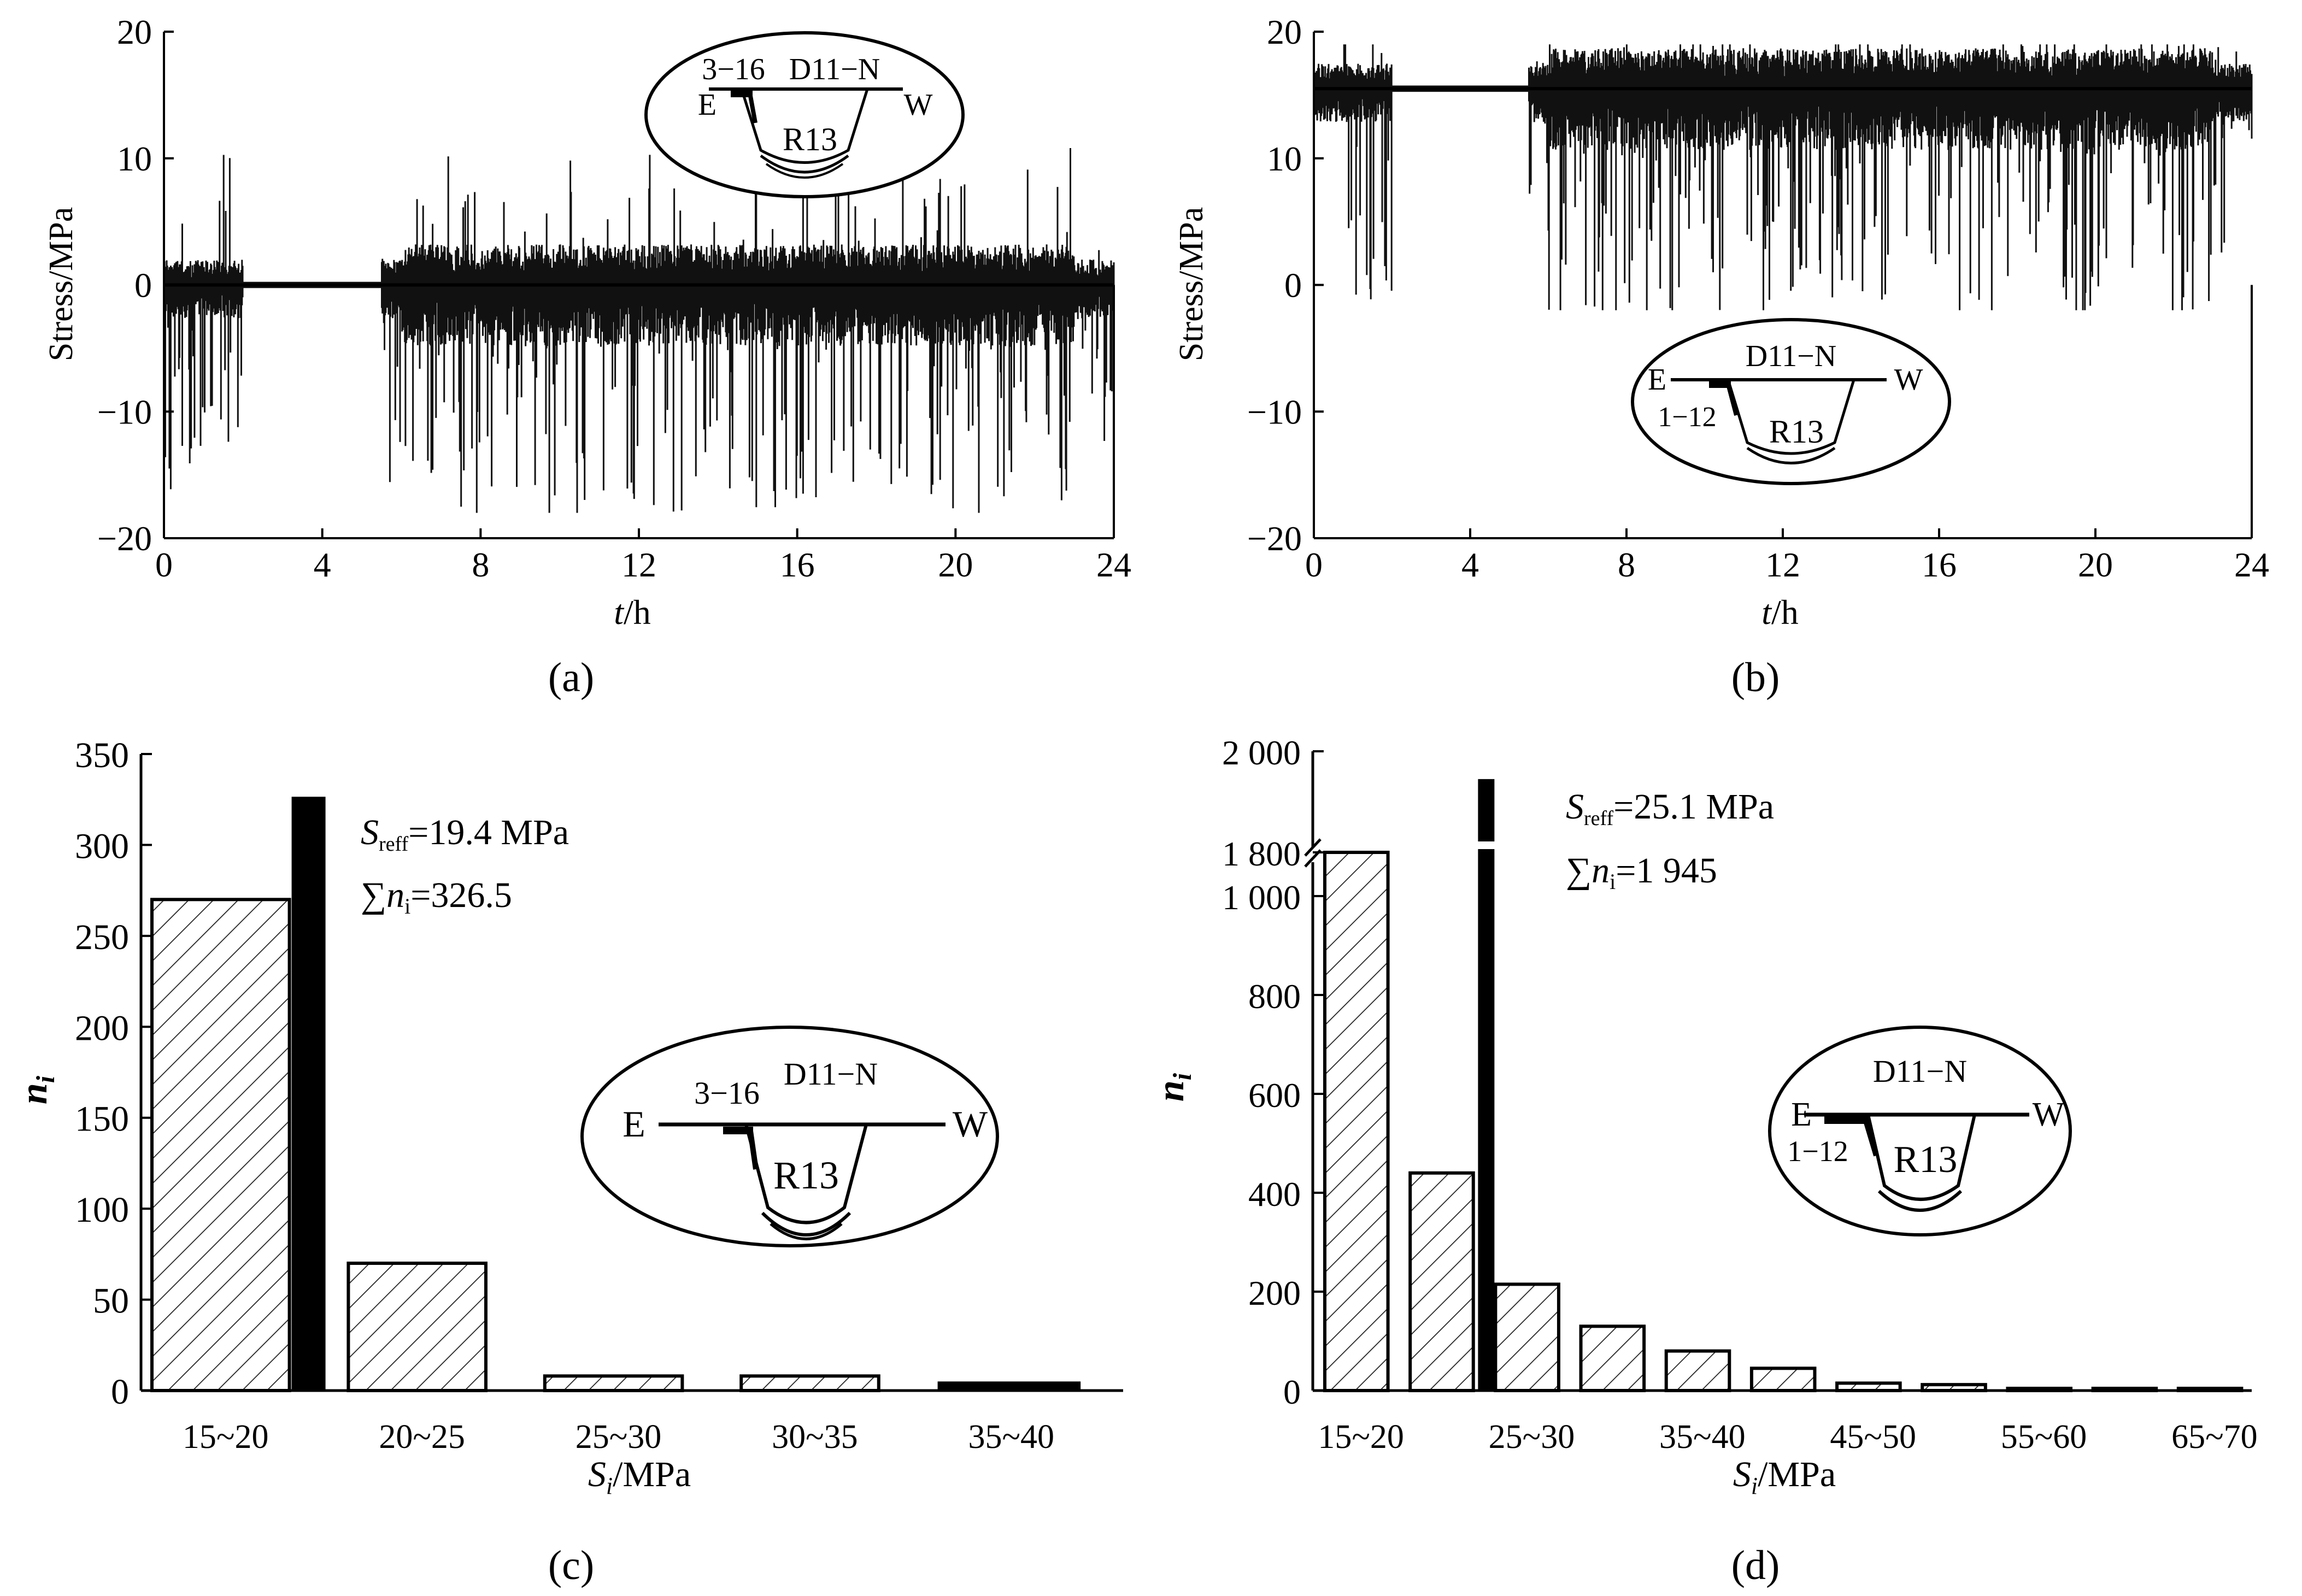 The image size is (2302, 1596). What do you see at coordinates (1797, 432) in the screenshot?
I see `panel-b-inset-rib-label: R13` at bounding box center [1797, 432].